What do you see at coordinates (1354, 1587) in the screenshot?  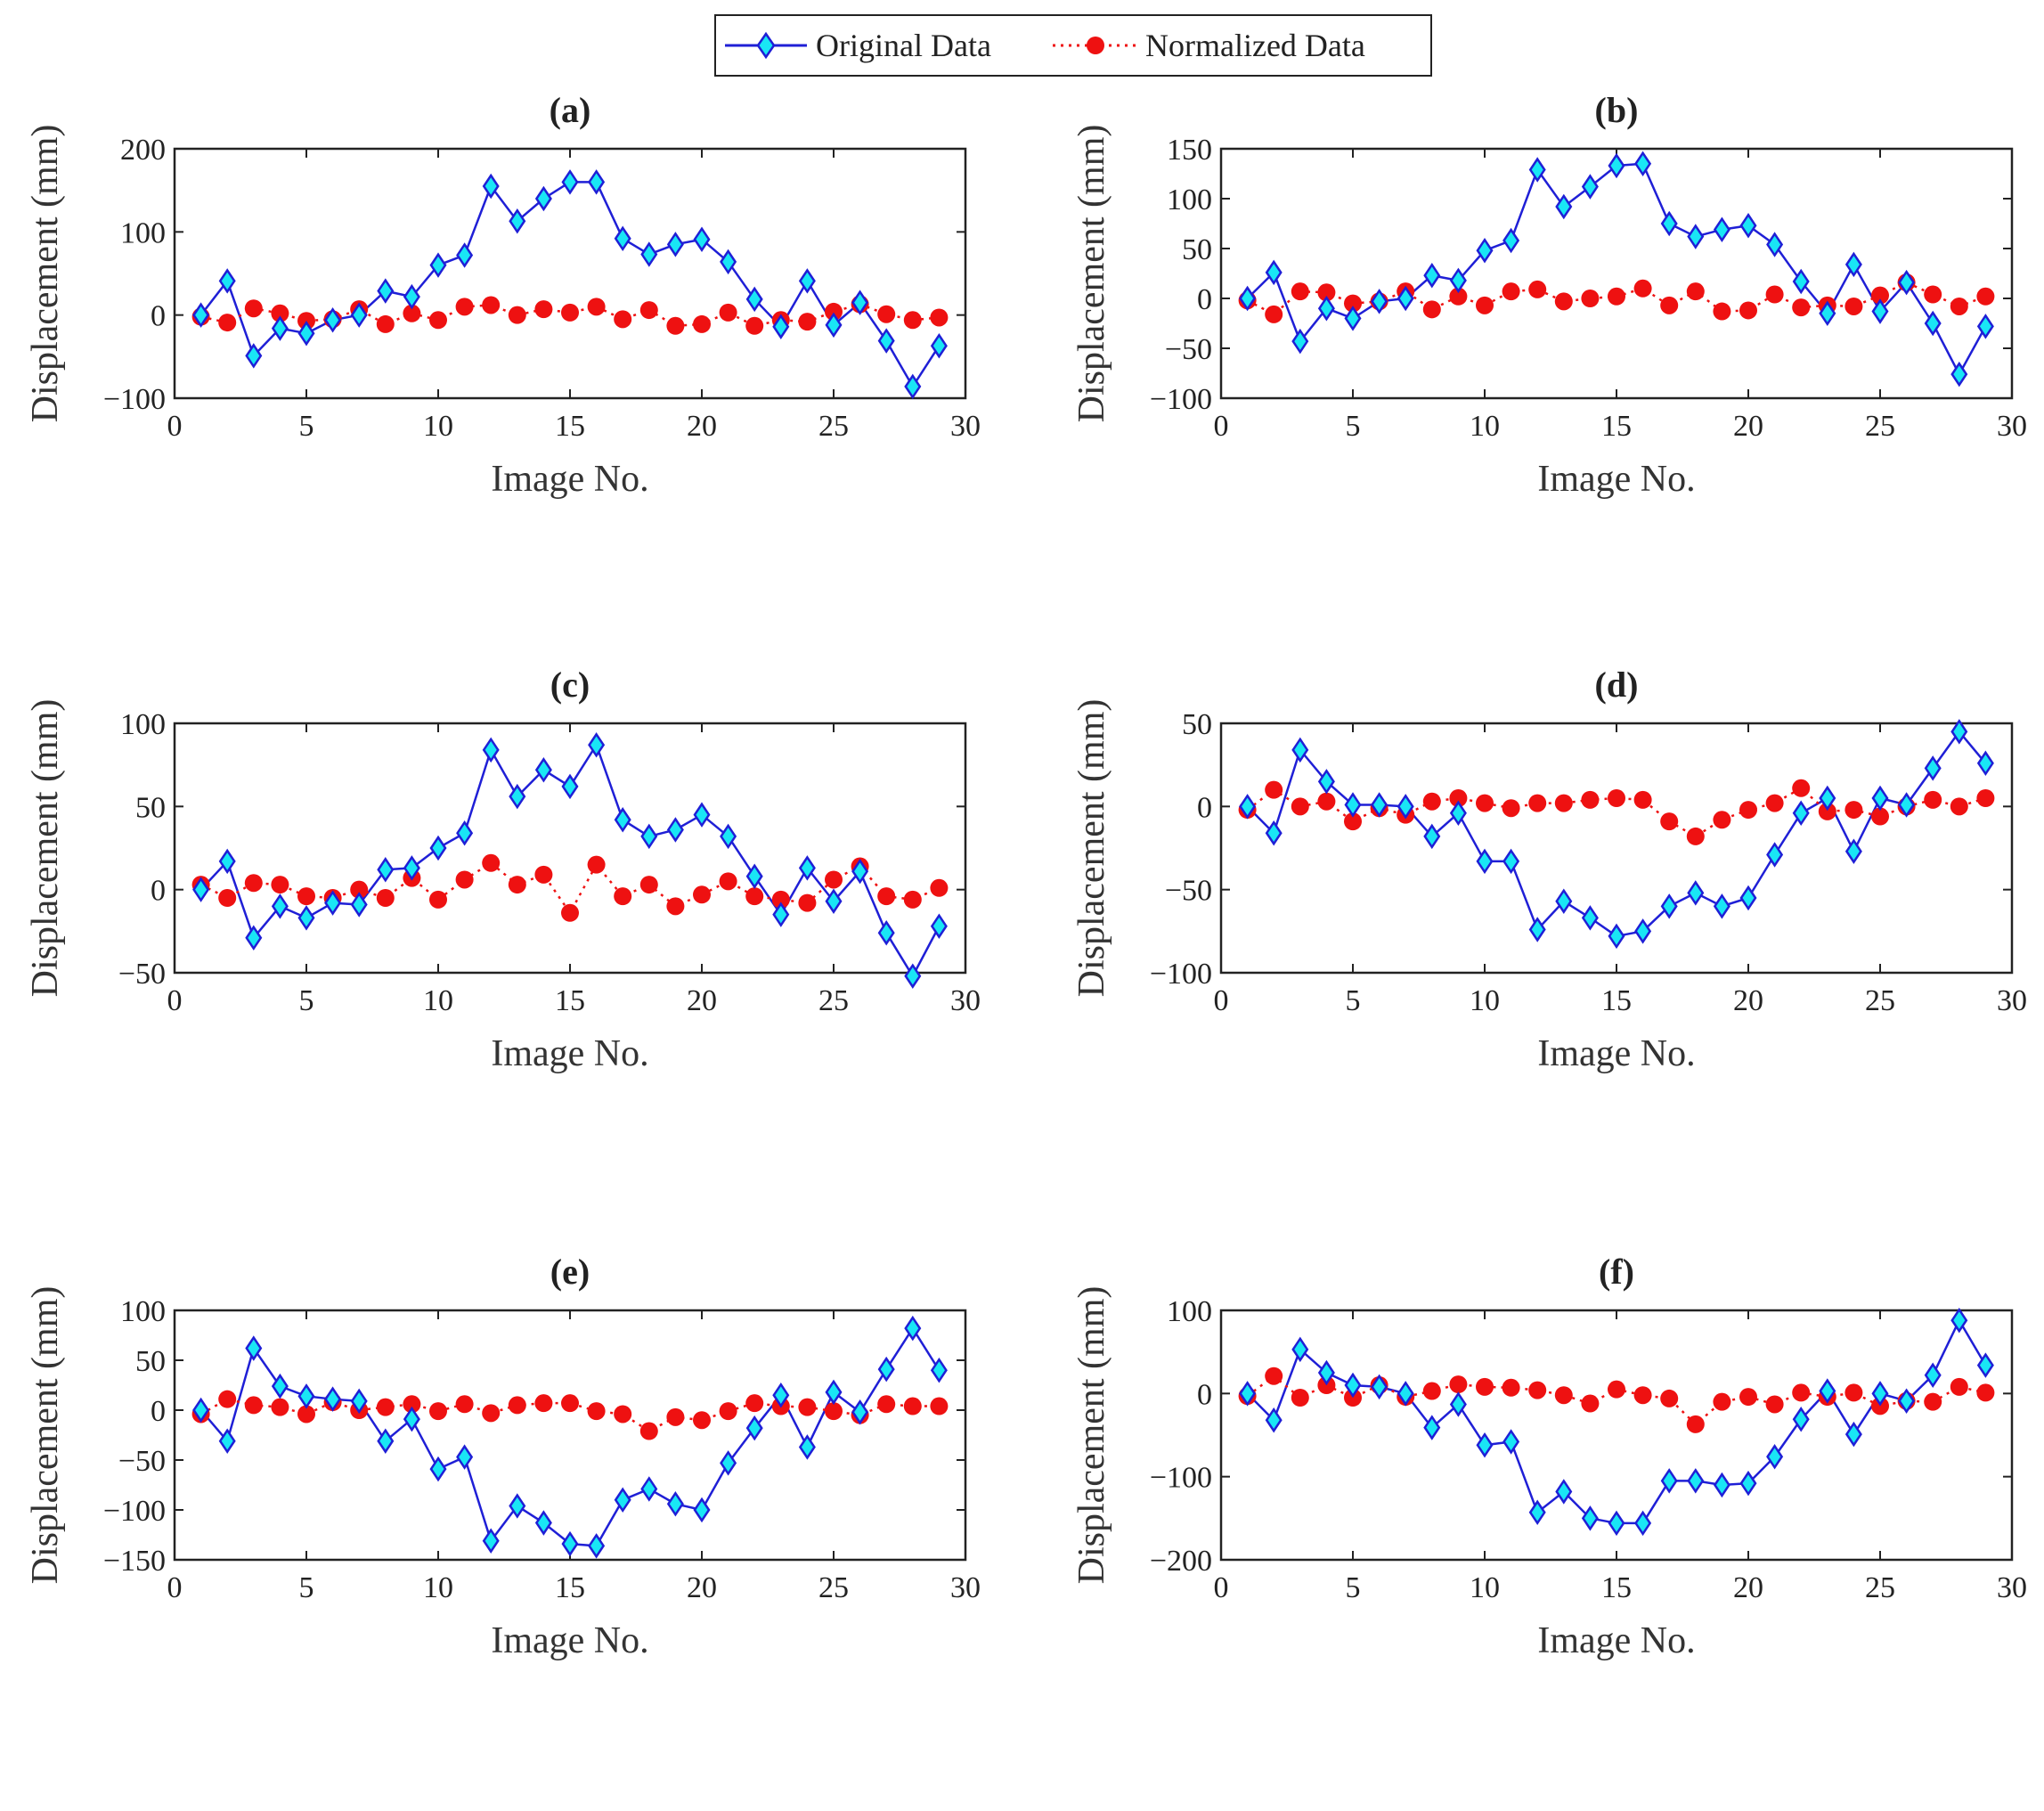 I see `x-tick-label: 5` at bounding box center [1354, 1587].